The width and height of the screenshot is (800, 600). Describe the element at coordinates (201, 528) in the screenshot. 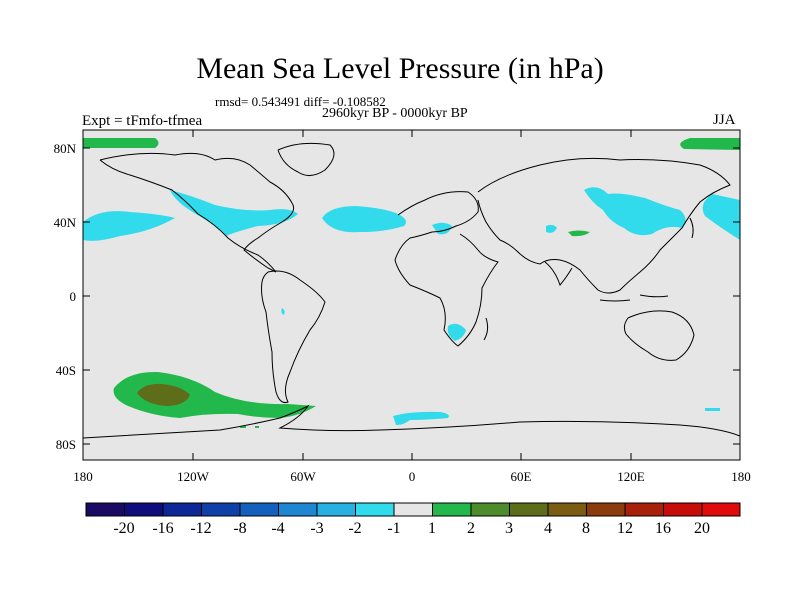

I see `colorbar-label: -12` at that location.